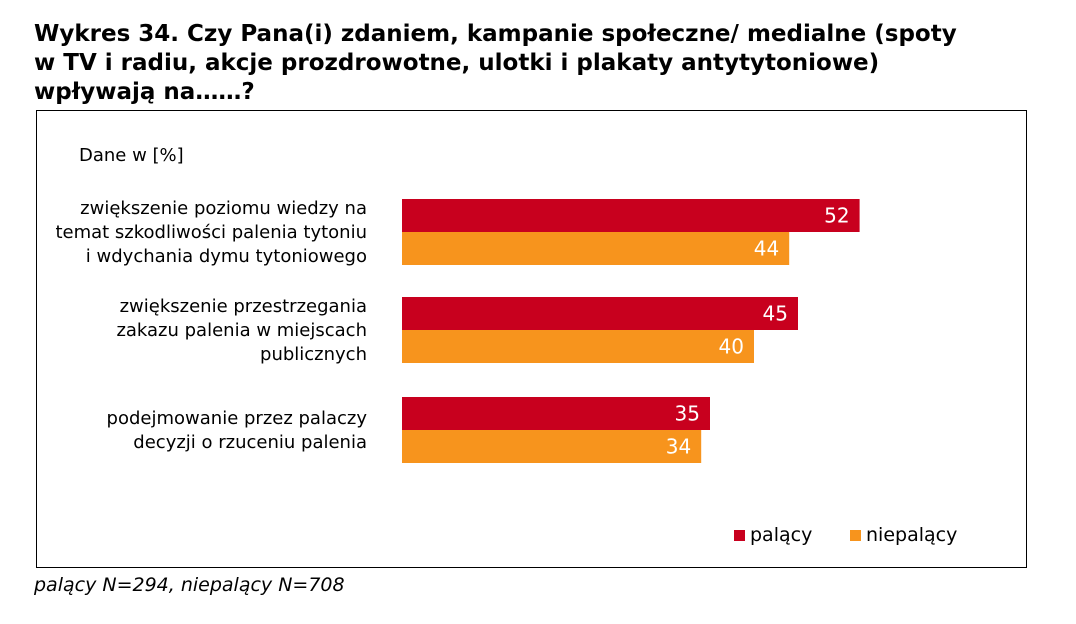 This screenshot has width=1076, height=624. I want to click on data-label-palacy-1: 52, so click(836, 216).